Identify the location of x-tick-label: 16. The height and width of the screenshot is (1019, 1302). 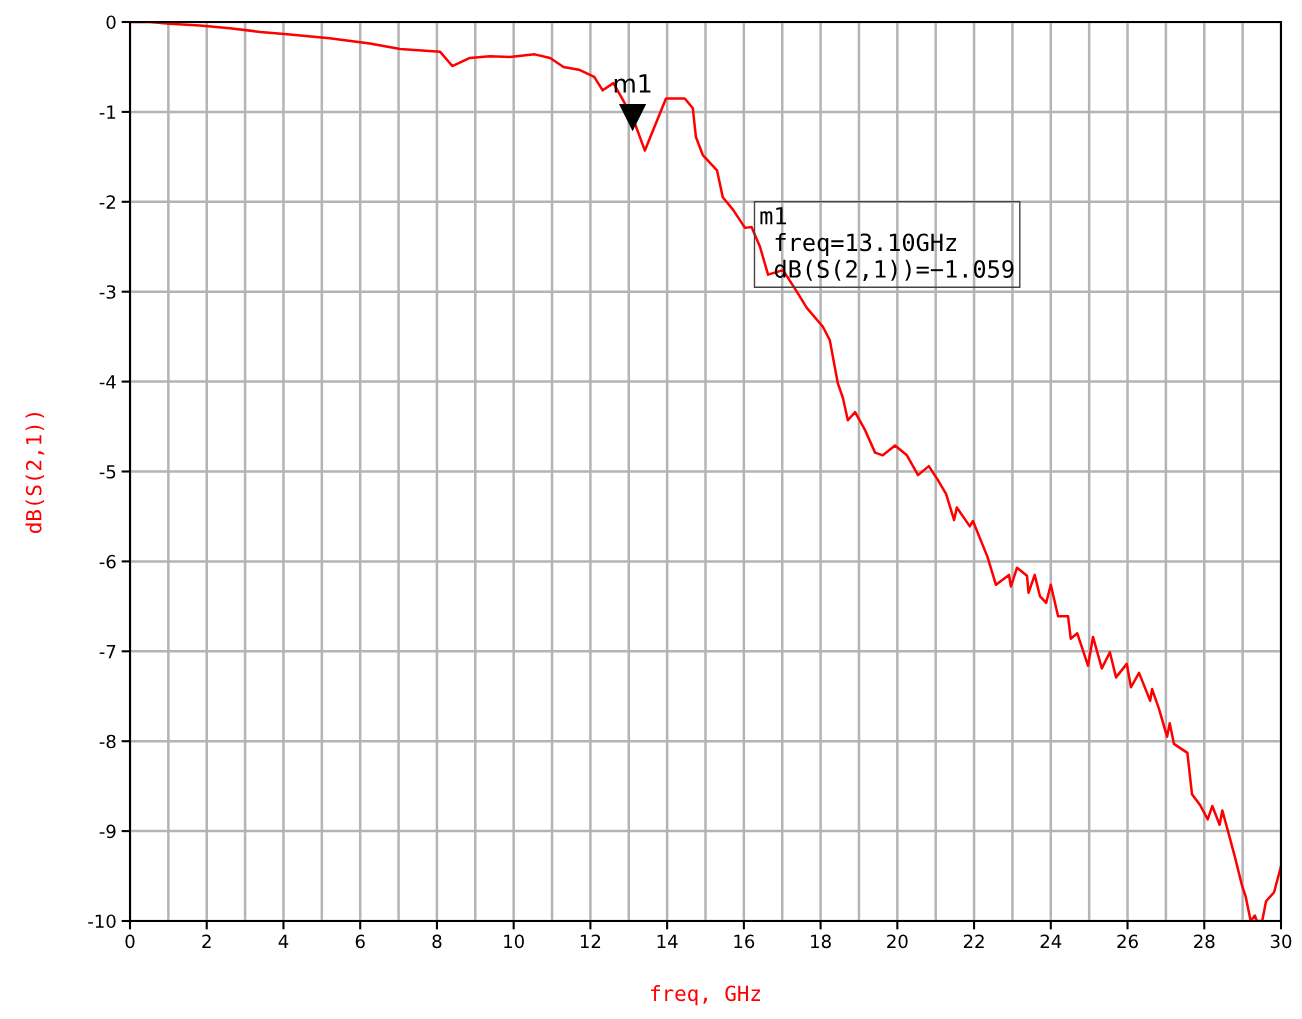
(744, 941).